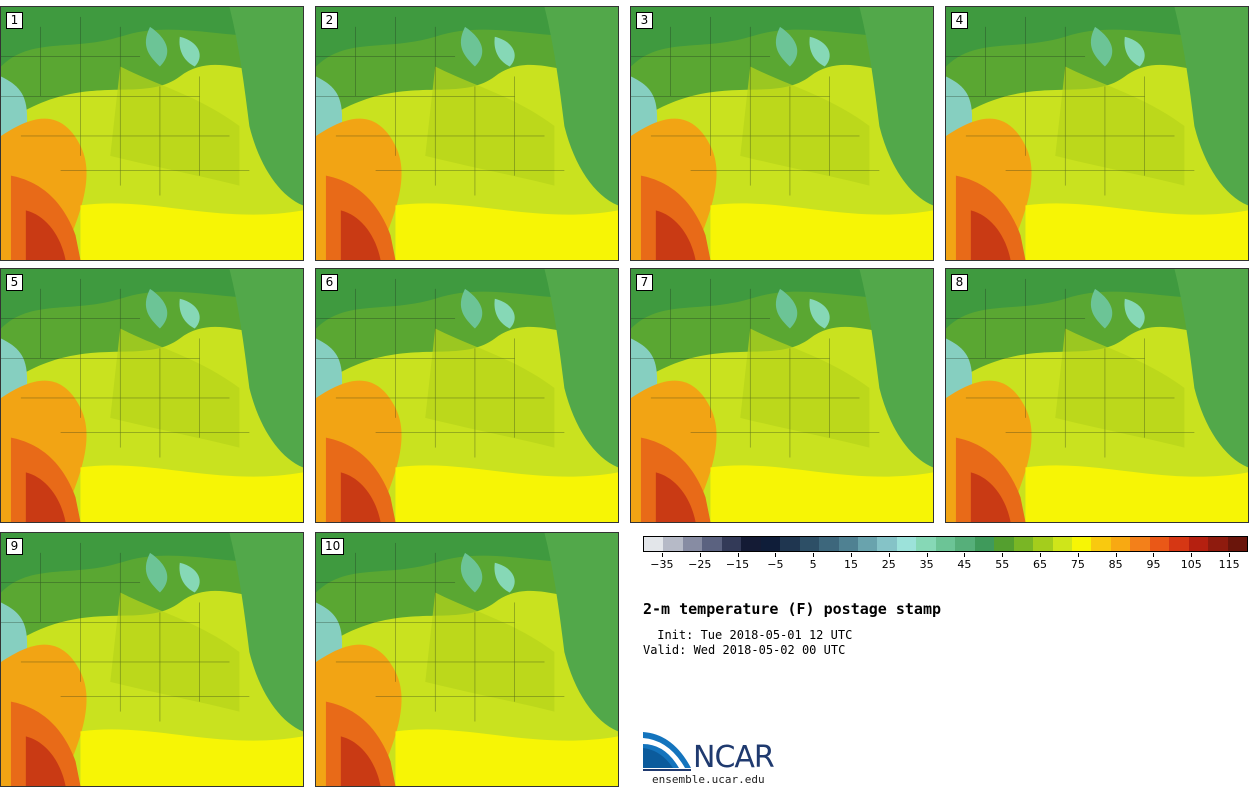 The width and height of the screenshot is (1260, 788). Describe the element at coordinates (1153, 564) in the screenshot. I see `colorbar-tick-label: 95` at that location.